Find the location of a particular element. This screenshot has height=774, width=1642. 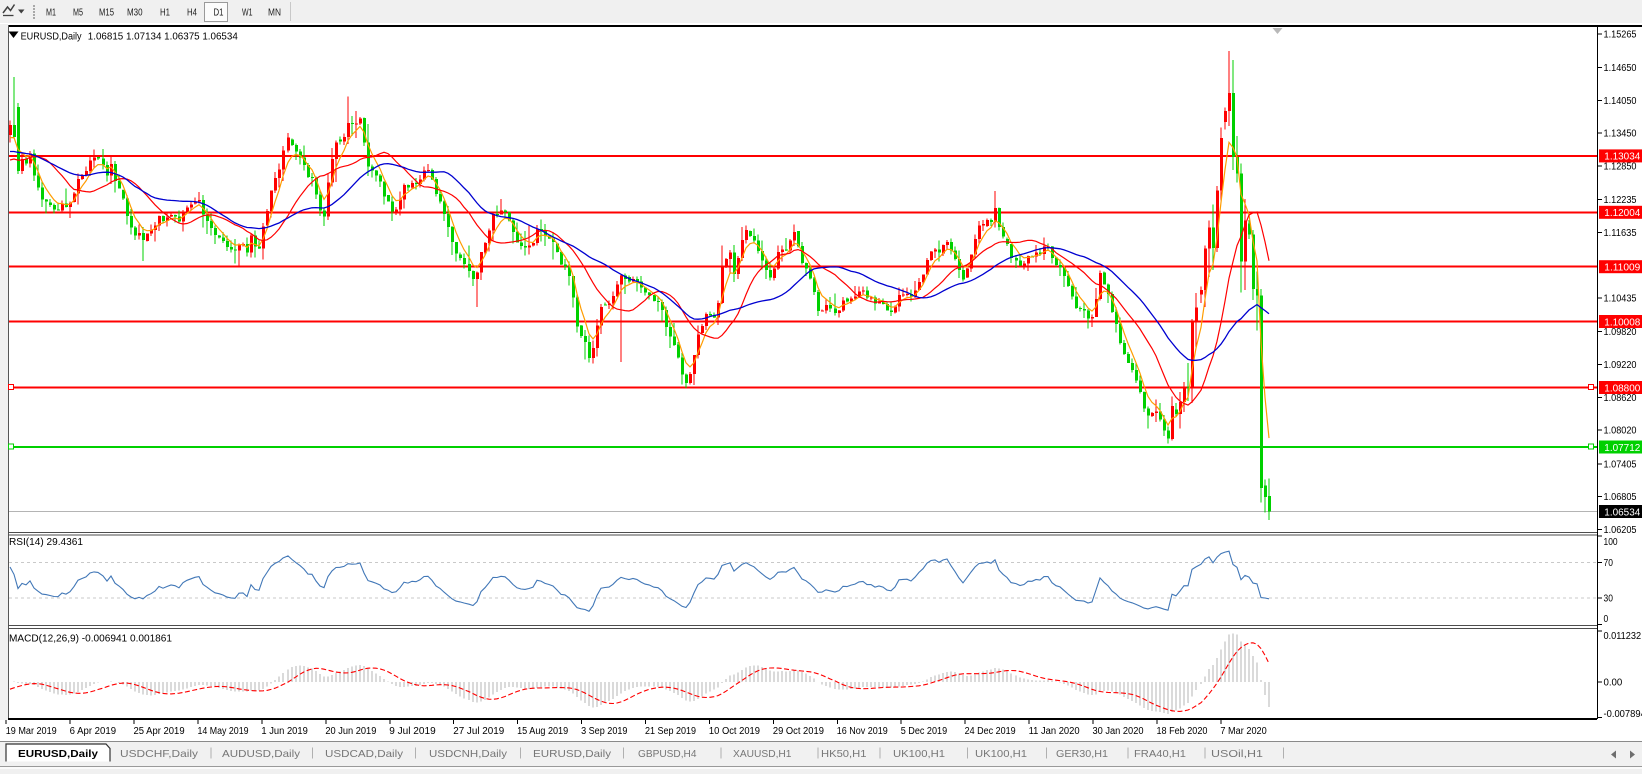

svg-text: 29 Oct 2019 is located at coordinates (798, 731).